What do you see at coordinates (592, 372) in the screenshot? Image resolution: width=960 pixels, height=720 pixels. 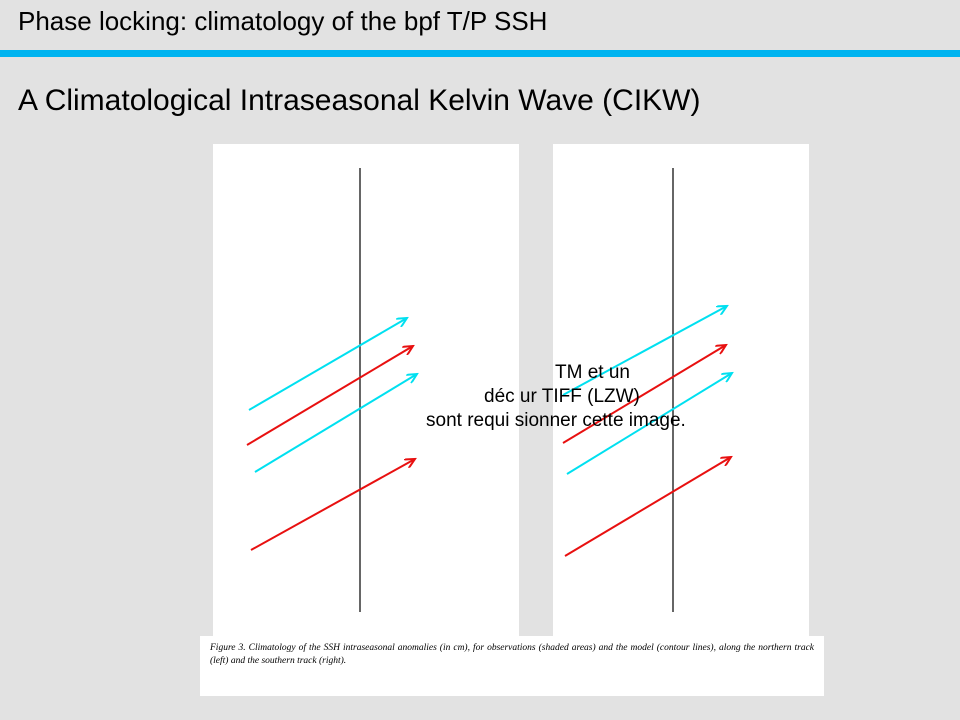 I see `placeholder-text-line-1: TM et un` at bounding box center [592, 372].